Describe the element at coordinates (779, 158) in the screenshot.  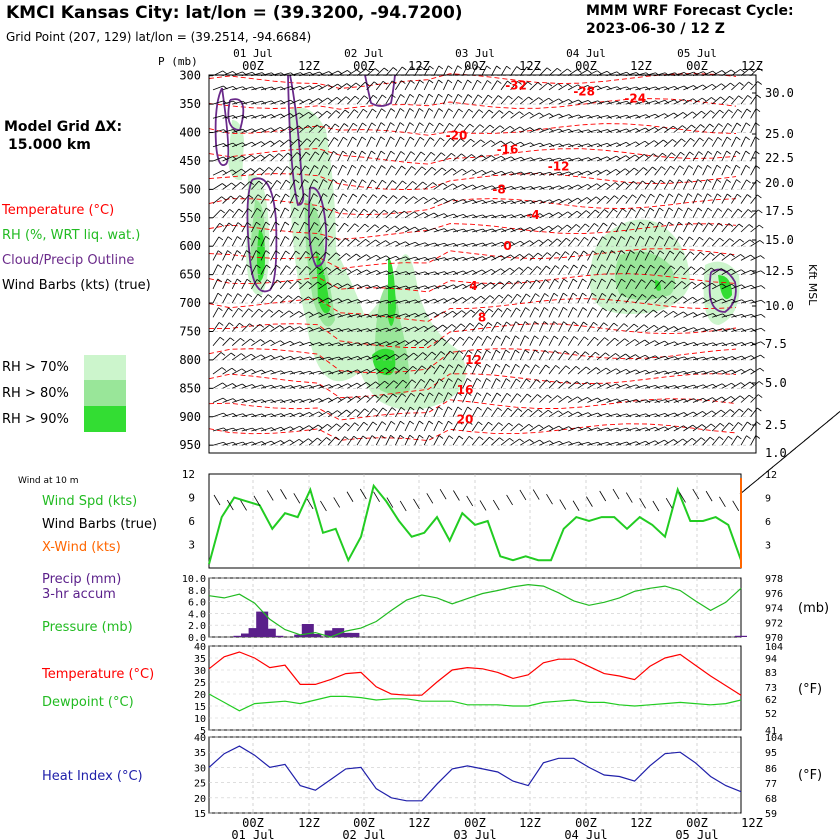
I see `height-tick-label: 22.5` at that location.